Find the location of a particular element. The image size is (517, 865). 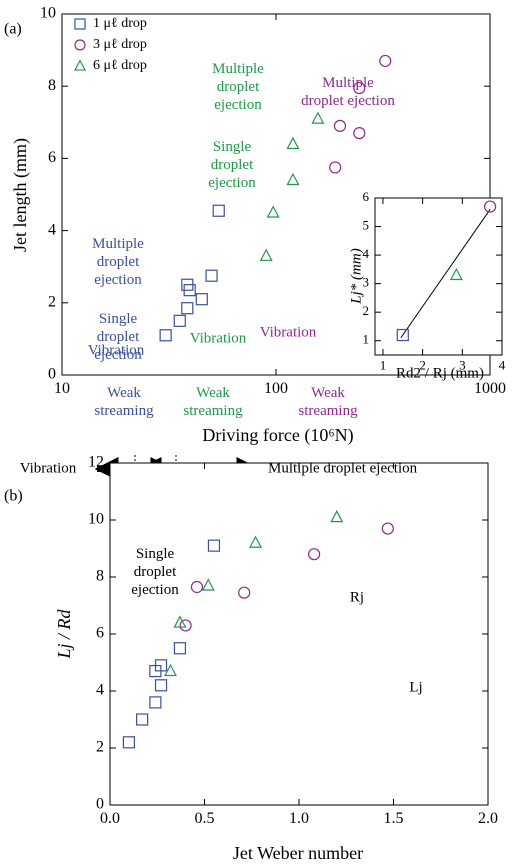

legend-label: 6 μℓ drop is located at coordinates (120, 65).